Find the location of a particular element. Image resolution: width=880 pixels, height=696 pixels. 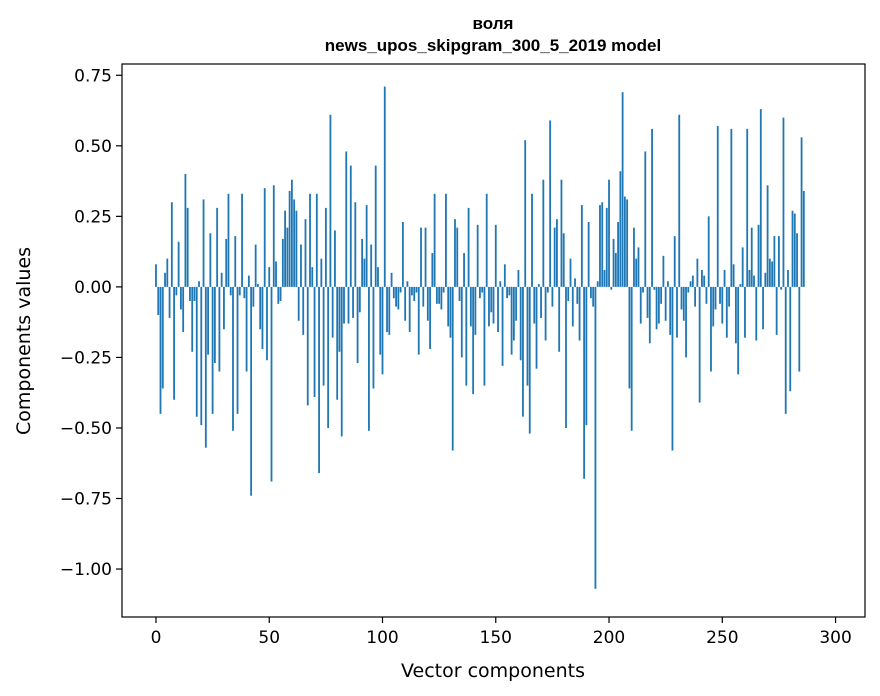

x-tick-label: 150 is located at coordinates (496, 638).